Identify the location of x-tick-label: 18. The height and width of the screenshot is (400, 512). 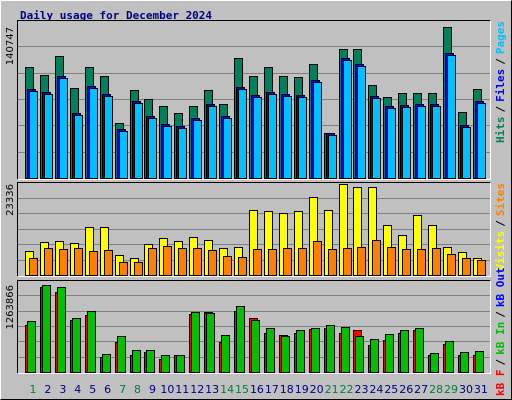
(287, 389).